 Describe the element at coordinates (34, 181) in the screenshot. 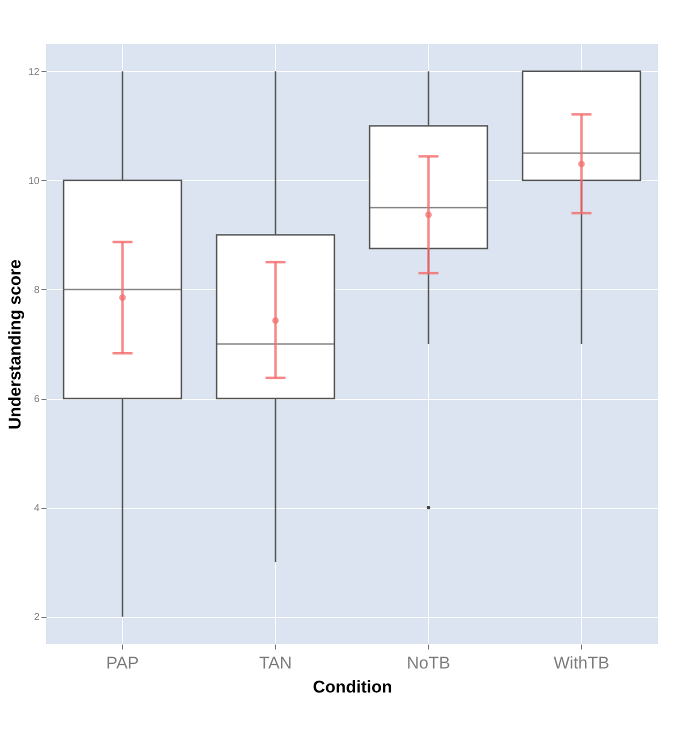

I see `y-tick-label: 10` at that location.